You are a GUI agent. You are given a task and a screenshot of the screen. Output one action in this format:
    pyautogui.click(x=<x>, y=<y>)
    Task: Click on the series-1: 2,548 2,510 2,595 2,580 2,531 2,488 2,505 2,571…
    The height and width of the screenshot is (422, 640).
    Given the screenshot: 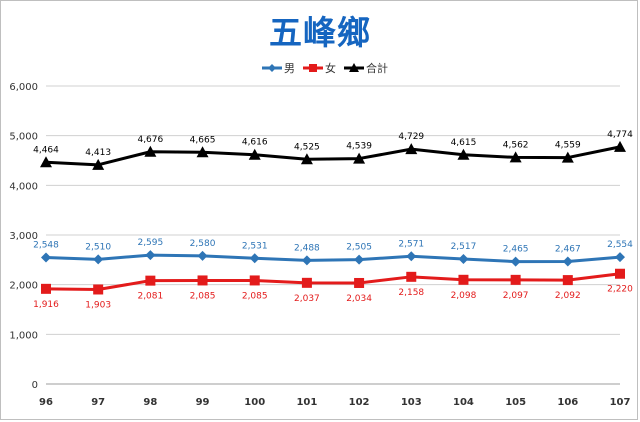 What is the action you would take?
    pyautogui.click(x=333, y=252)
    